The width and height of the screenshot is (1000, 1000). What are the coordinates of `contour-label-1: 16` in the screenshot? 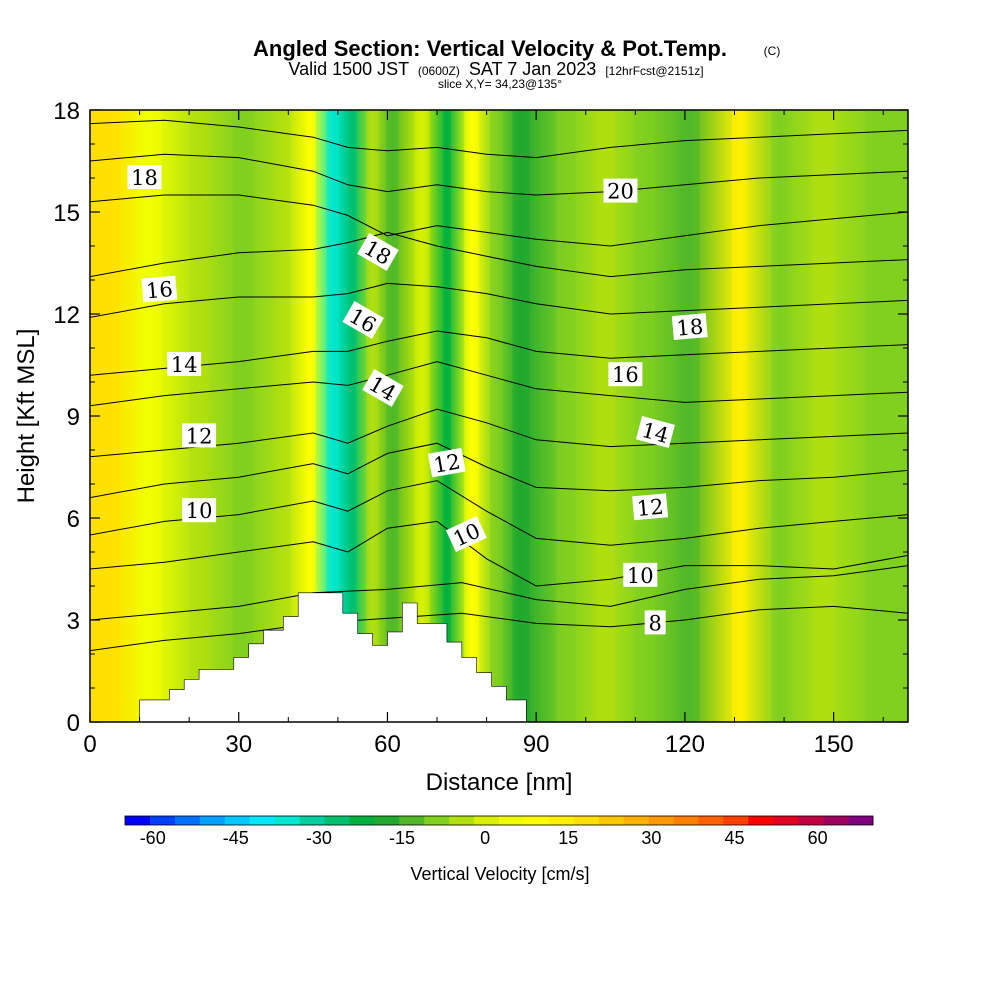 It's located at (159, 289).